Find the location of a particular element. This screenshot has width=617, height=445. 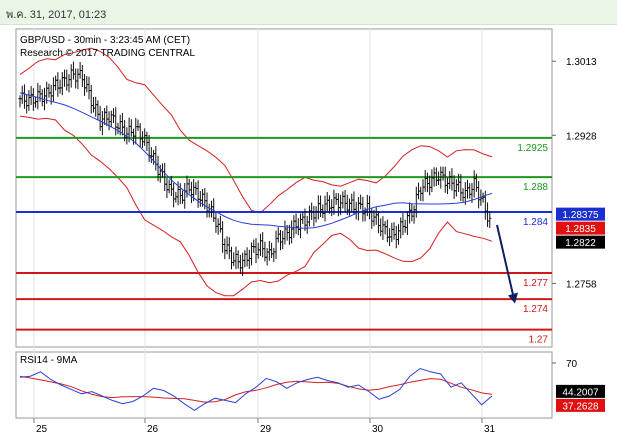

rsi-value-tags: 44.2007 37.2628 is located at coordinates (580, 398).